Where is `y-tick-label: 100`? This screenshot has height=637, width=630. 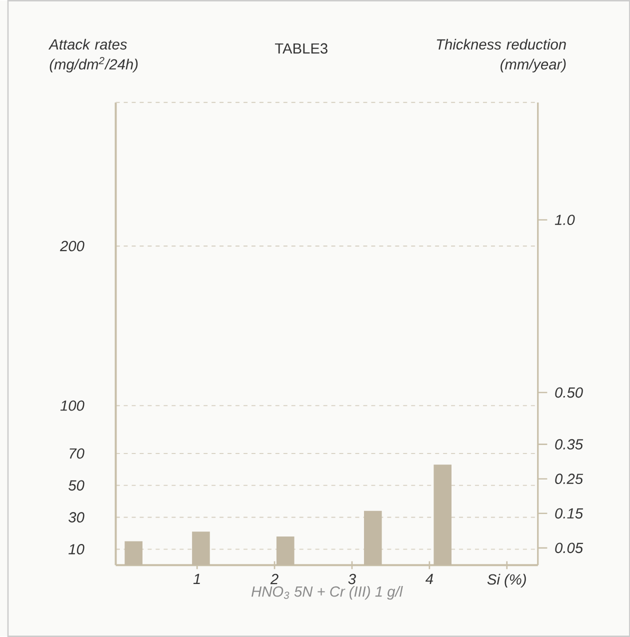
y-tick-label: 100 is located at coordinates (72, 405).